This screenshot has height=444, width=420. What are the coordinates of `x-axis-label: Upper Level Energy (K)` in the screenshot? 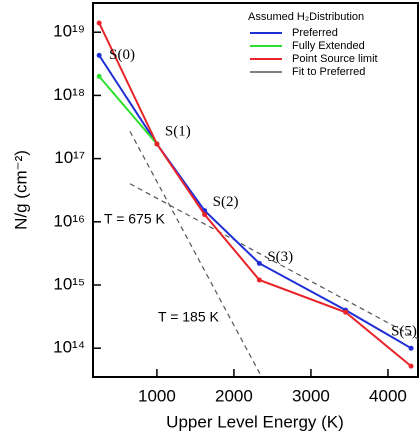 It's located at (255, 421).